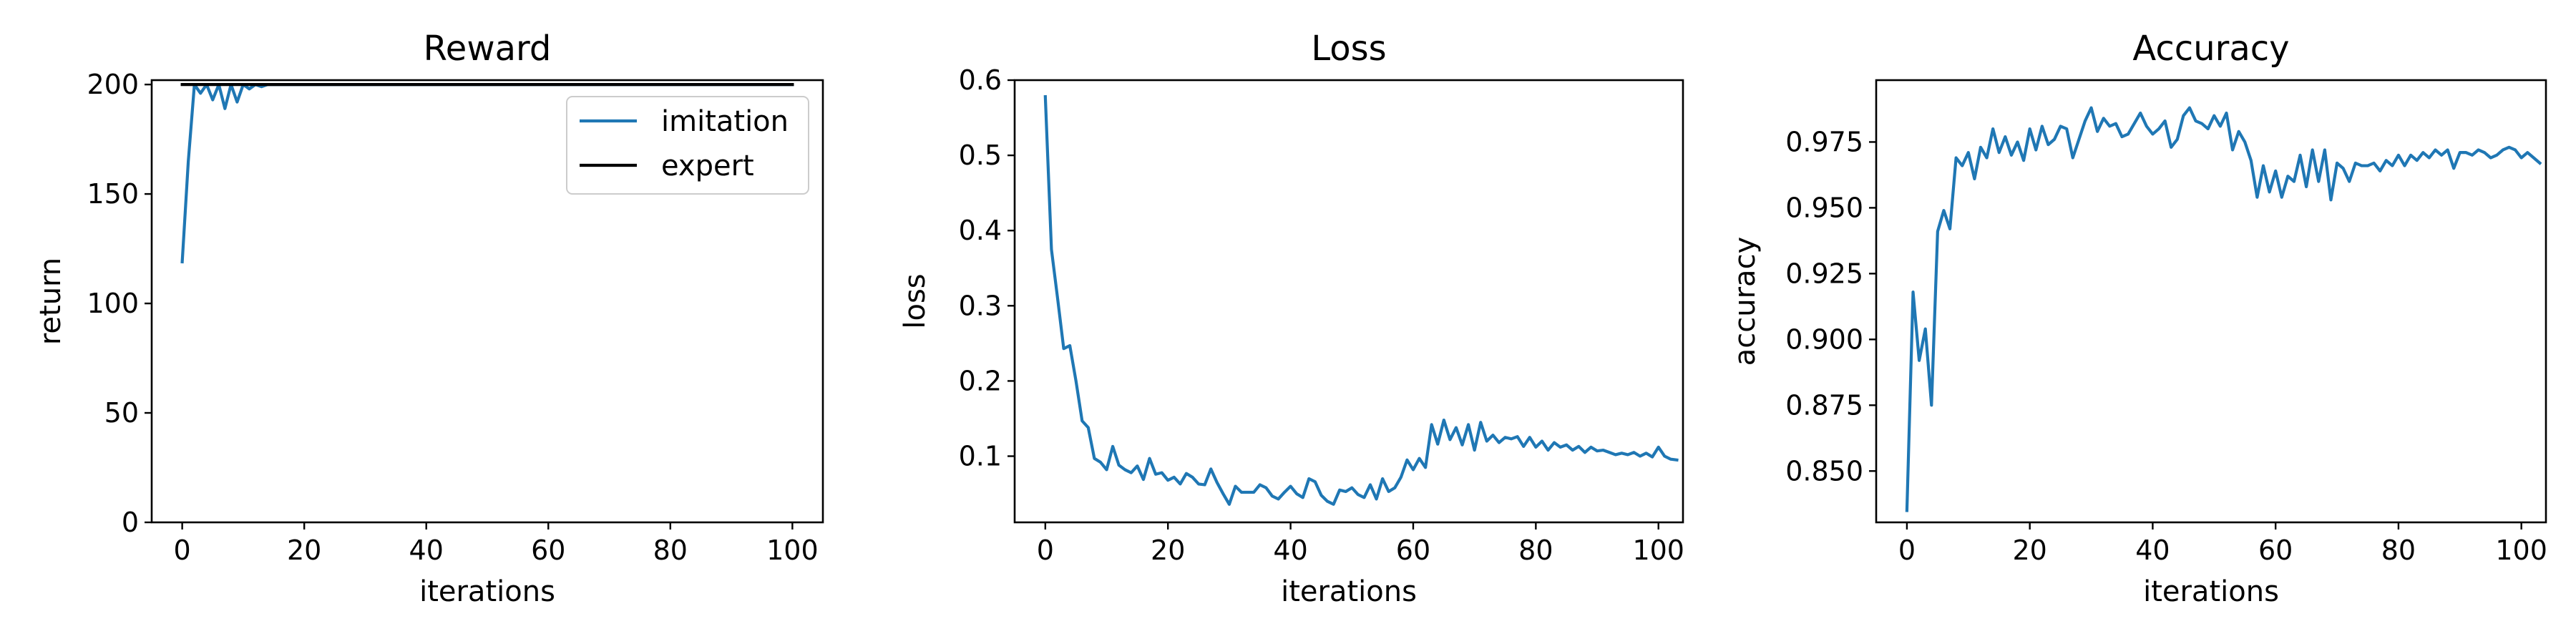 The height and width of the screenshot is (644, 2576). Describe the element at coordinates (1824, 273) in the screenshot. I see `y-tick-label: 0.925` at that location.